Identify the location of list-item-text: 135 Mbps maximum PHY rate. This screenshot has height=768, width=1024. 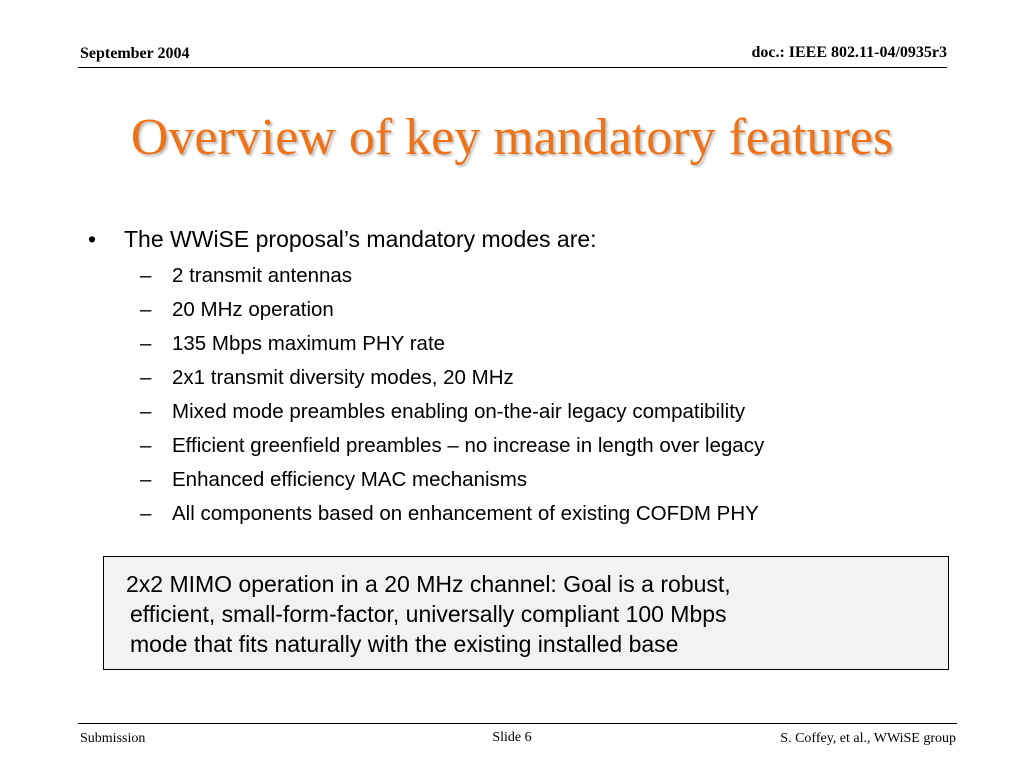
(309, 343).